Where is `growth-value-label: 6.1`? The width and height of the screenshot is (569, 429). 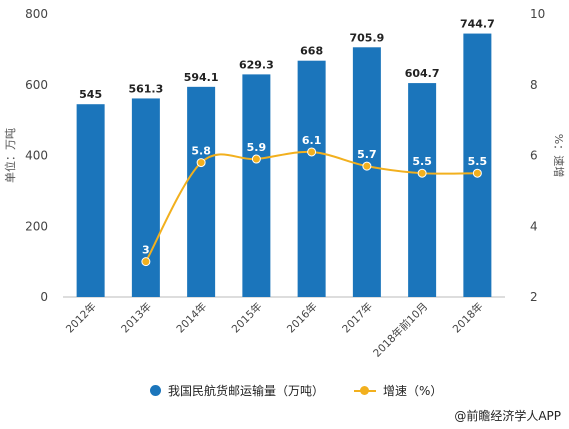
growth-value-label: 6.1 is located at coordinates (312, 140).